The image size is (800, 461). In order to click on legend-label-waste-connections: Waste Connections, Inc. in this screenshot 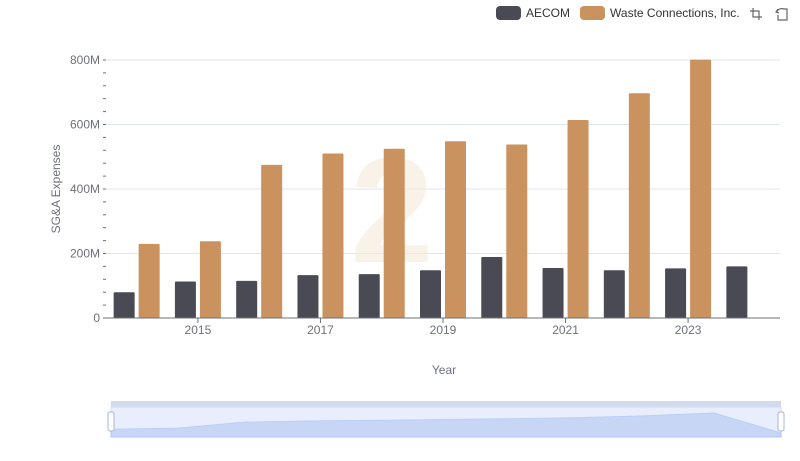, I will do `click(675, 13)`.